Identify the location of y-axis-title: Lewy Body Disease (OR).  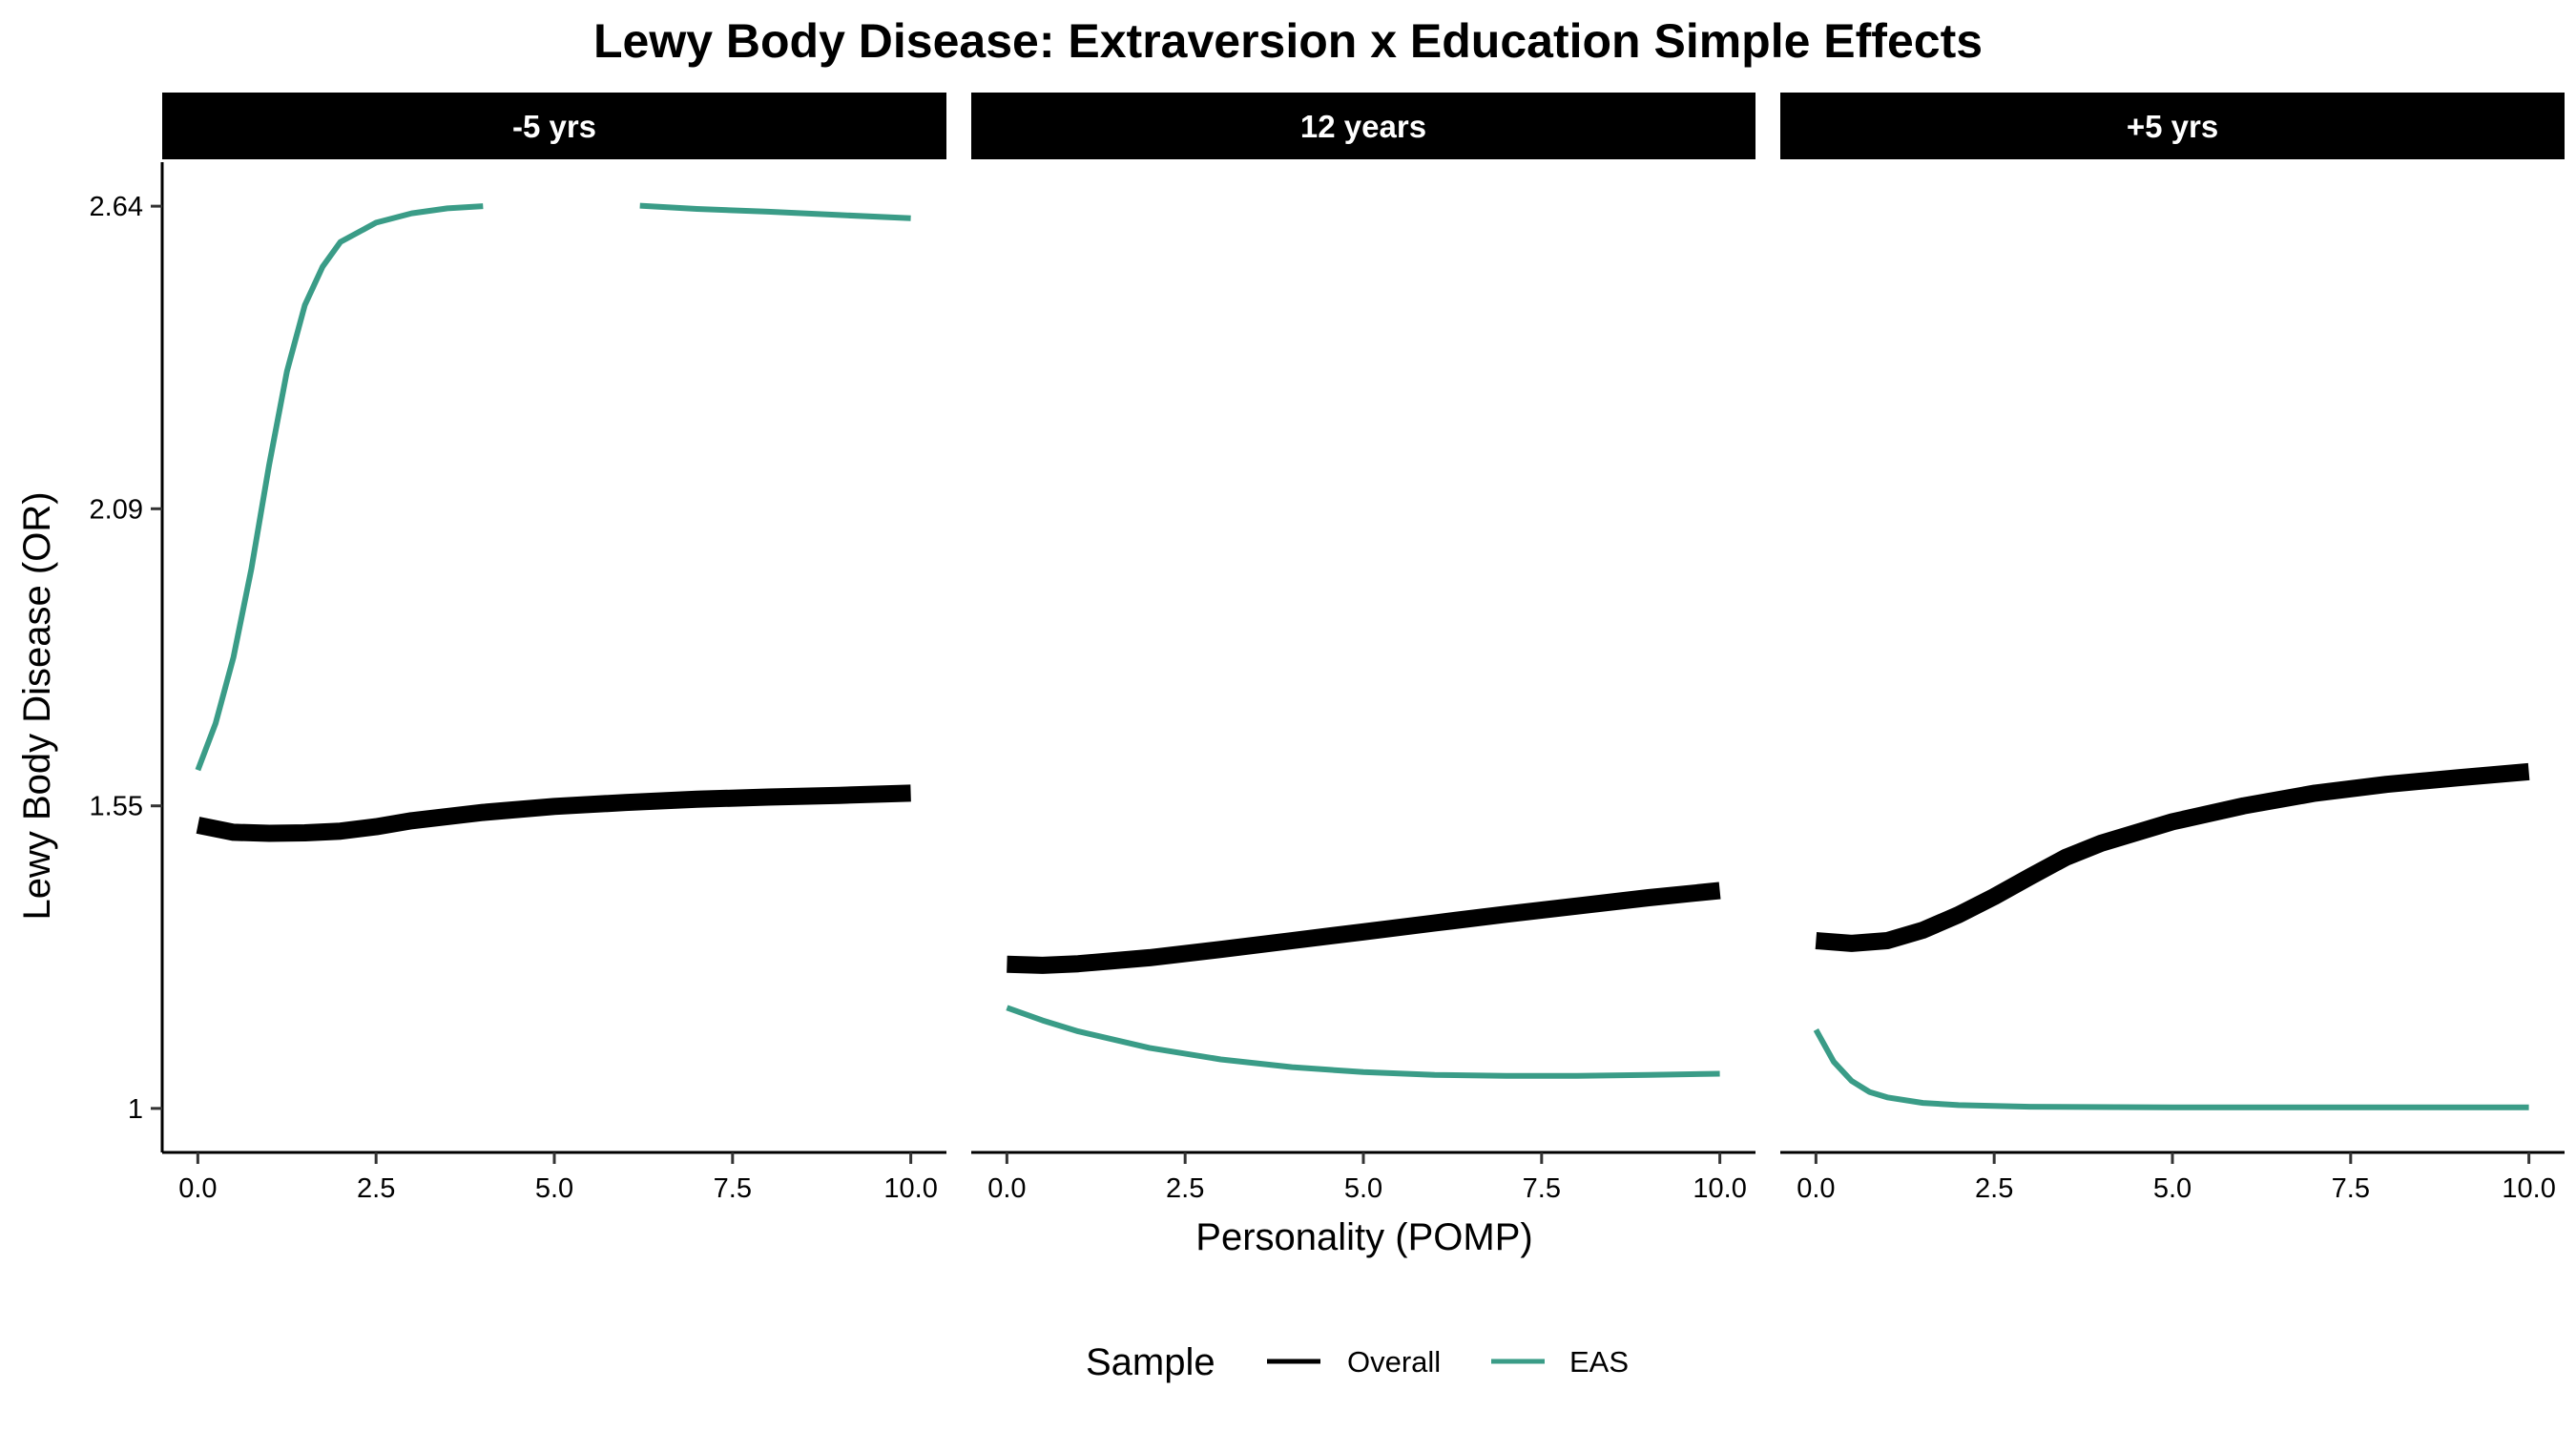
(37, 705).